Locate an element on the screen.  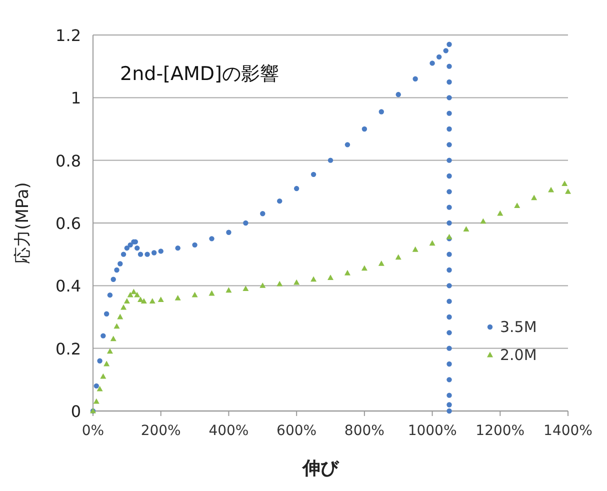
y-tick-label: 0.4 is located at coordinates (68, 286).